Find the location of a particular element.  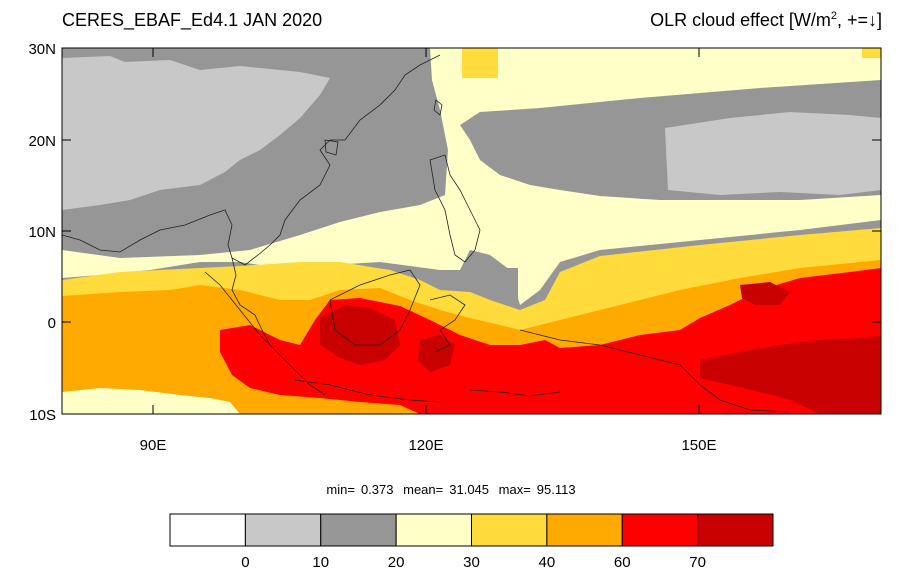

colorbar-tick-label-0: 0 is located at coordinates (245, 562).